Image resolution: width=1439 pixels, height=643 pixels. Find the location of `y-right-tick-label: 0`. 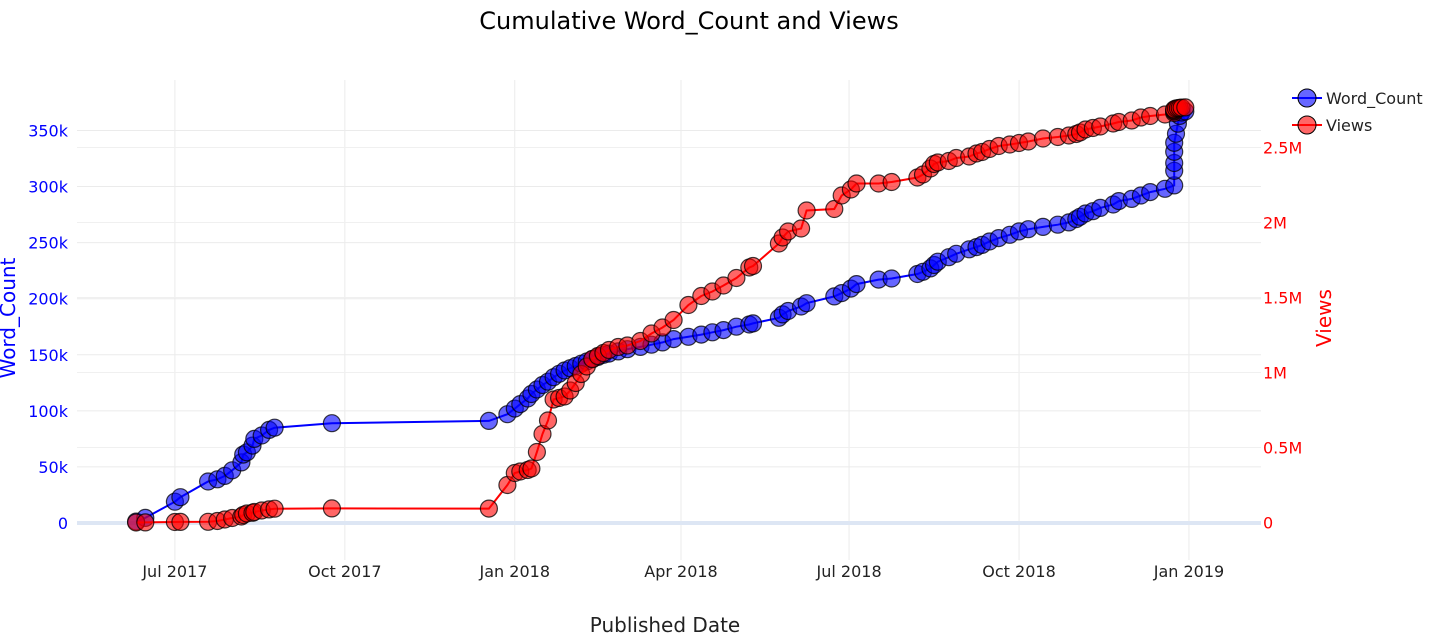

y-right-tick-label: 0 is located at coordinates (1268, 523).